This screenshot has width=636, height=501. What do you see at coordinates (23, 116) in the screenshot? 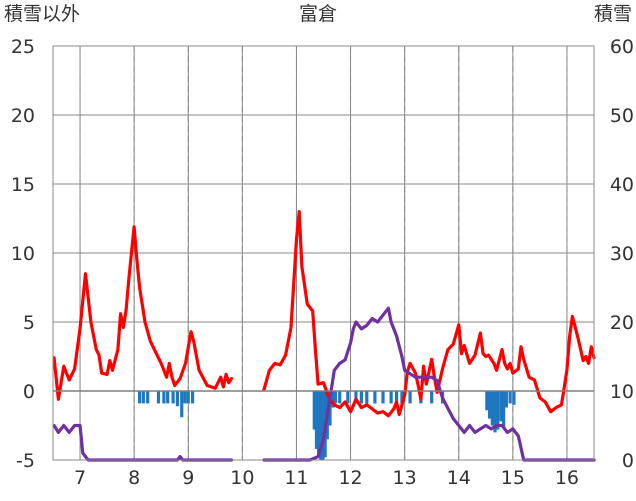
I see `y-left-tick-label: 20` at bounding box center [23, 116].